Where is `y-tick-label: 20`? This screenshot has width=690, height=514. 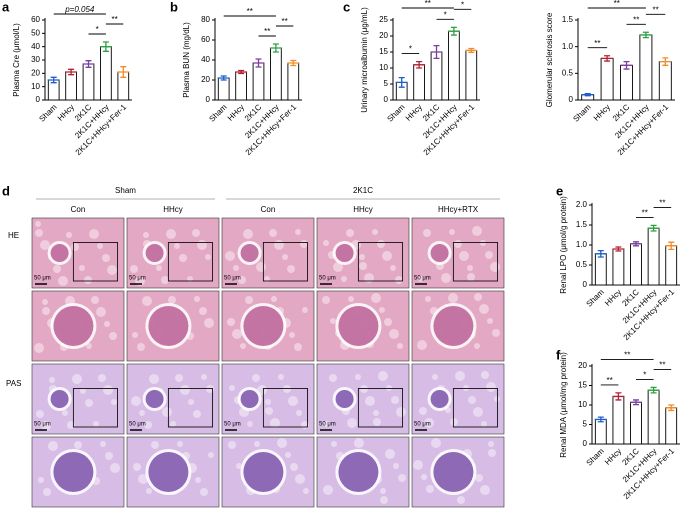 y-tick-label: 20 is located at coordinates (205, 79).